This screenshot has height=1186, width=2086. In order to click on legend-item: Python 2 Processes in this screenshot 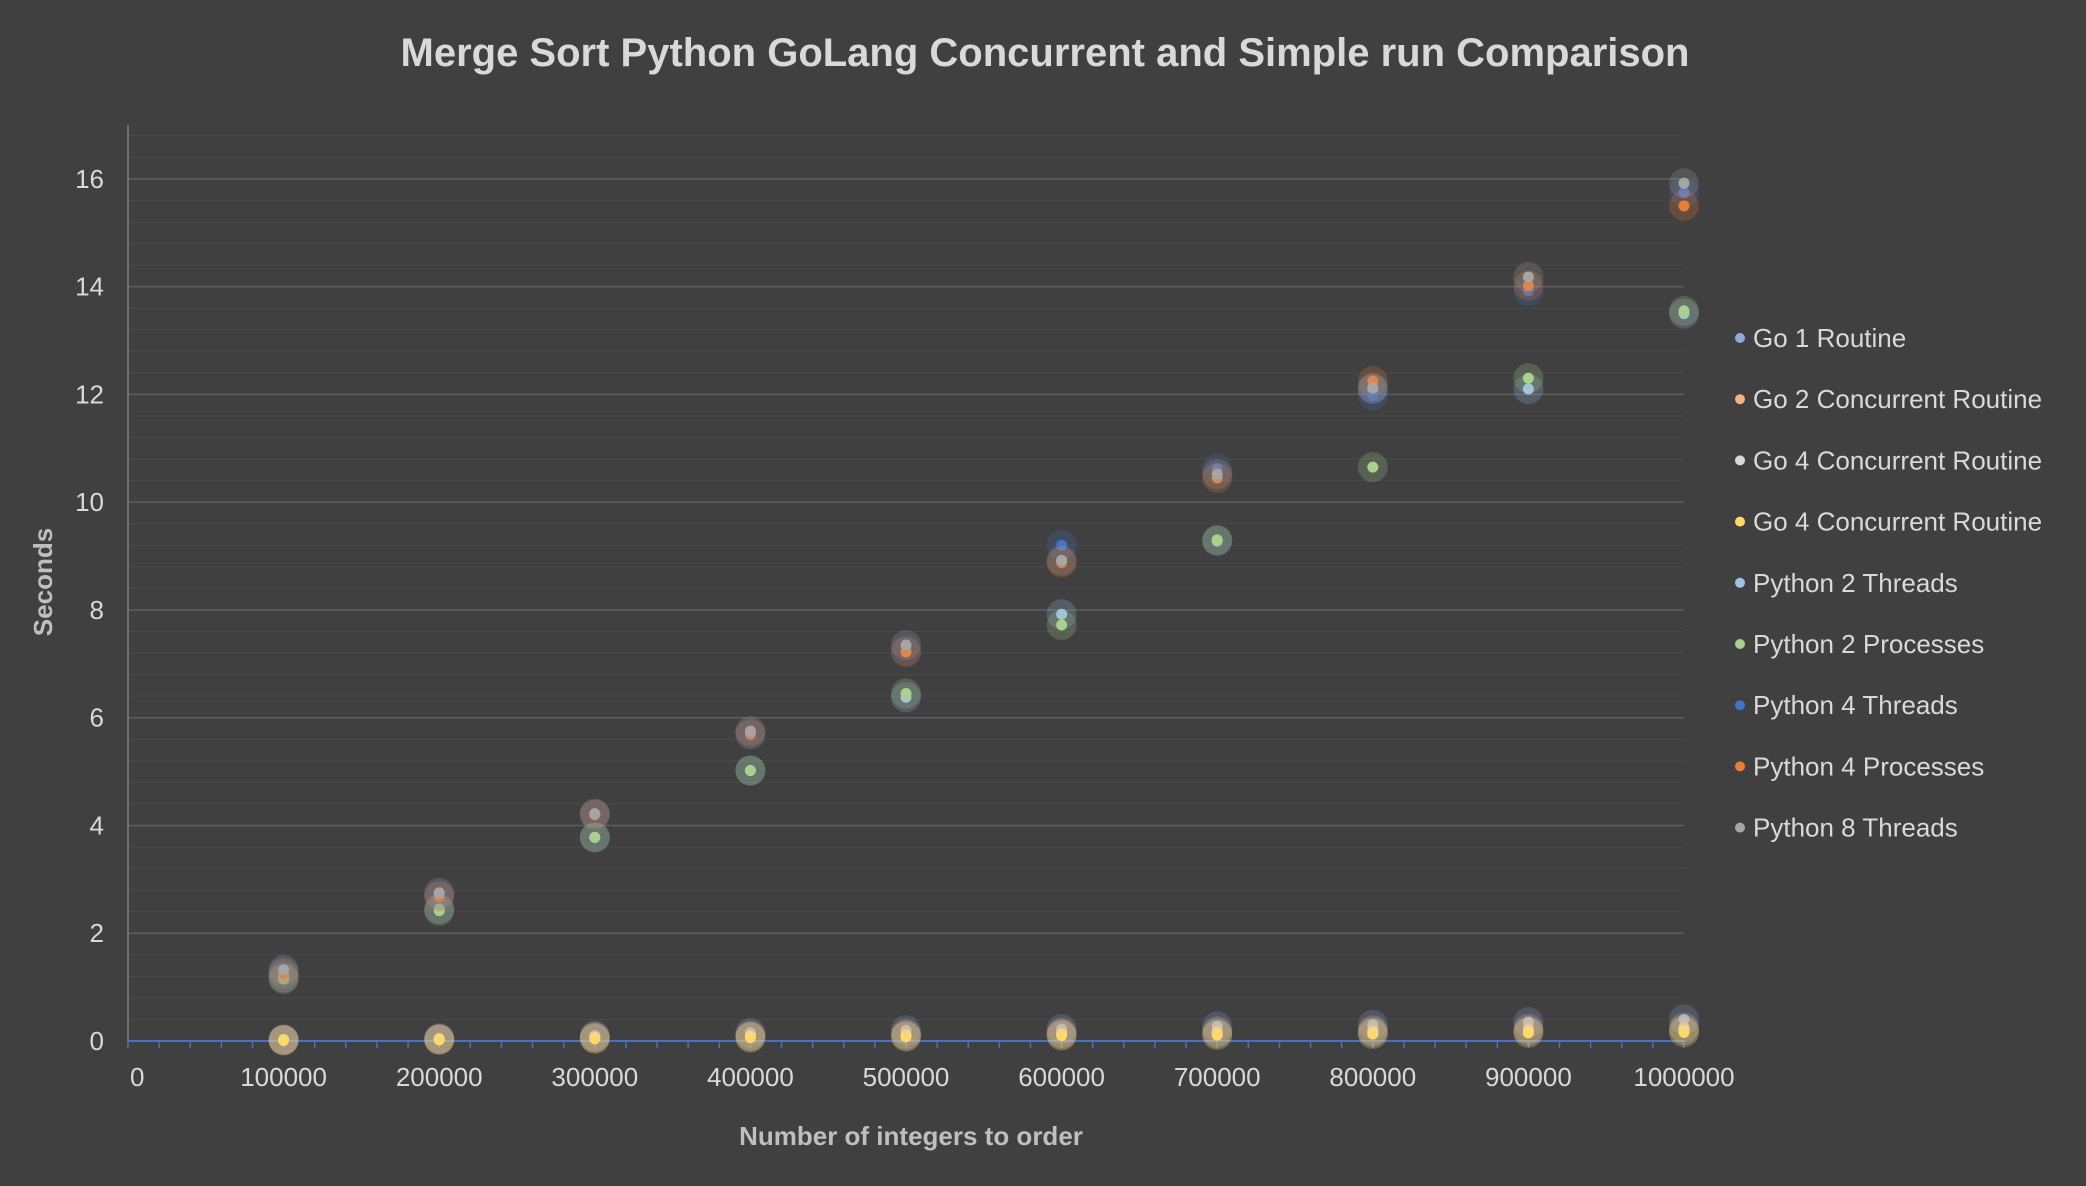, I will do `click(1859, 644)`.